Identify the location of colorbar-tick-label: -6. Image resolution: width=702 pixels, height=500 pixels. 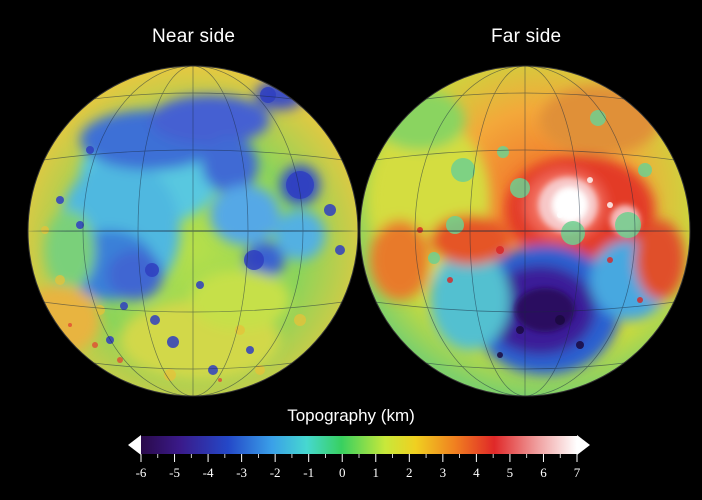
(141, 472).